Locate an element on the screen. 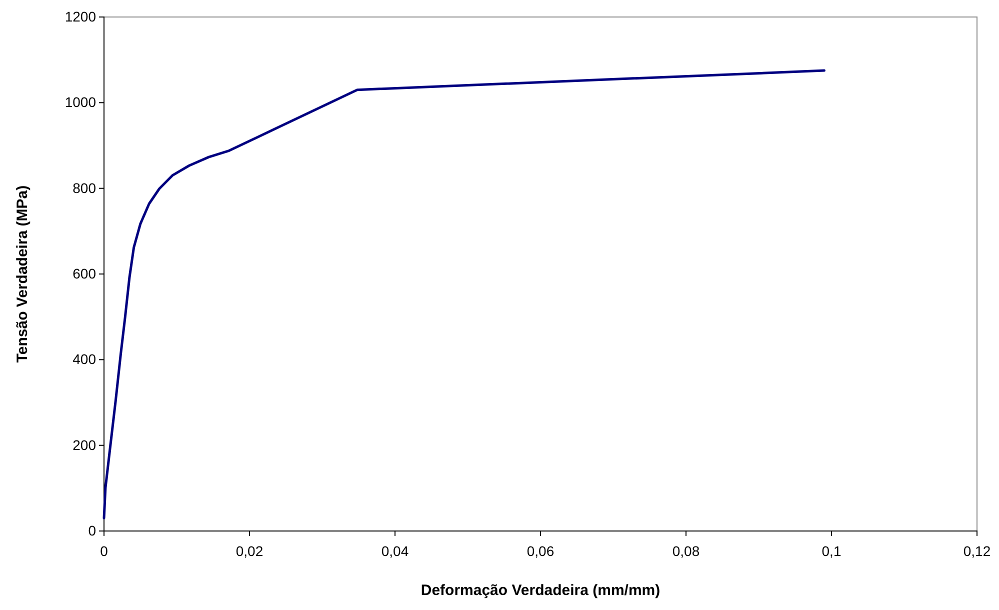 The height and width of the screenshot is (610, 999). y-tick-label: 1200 is located at coordinates (80, 16).